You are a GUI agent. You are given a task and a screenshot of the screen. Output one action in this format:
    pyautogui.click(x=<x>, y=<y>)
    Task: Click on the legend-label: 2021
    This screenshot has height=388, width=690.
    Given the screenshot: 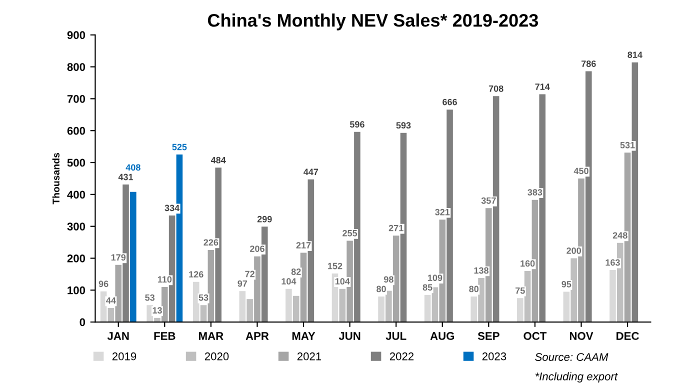 What is the action you would take?
    pyautogui.click(x=309, y=356)
    